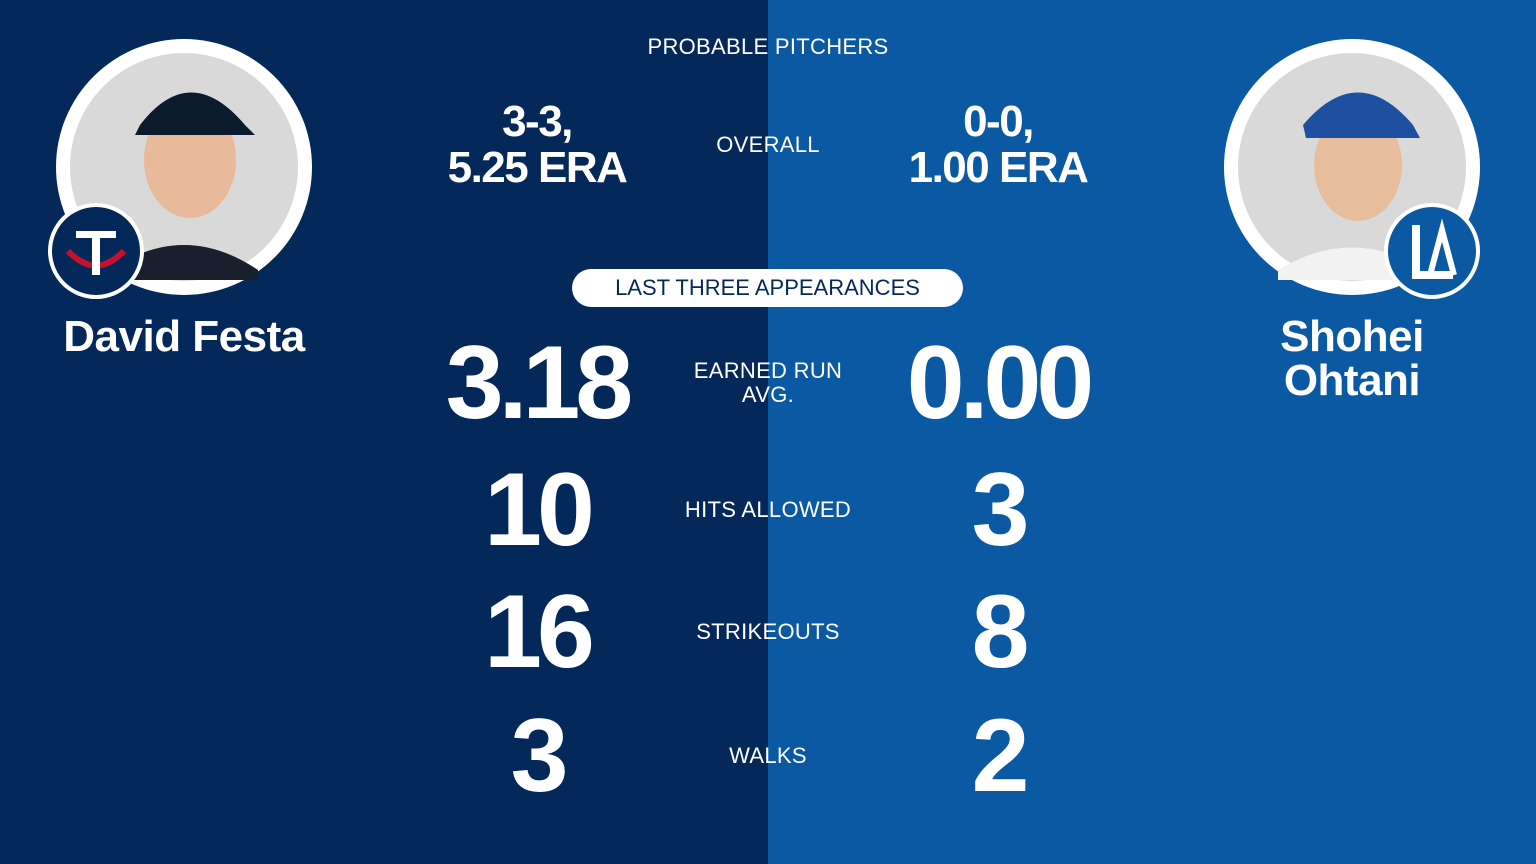 The image size is (1536, 864). What do you see at coordinates (180, 169) in the screenshot?
I see `left-portrait` at bounding box center [180, 169].